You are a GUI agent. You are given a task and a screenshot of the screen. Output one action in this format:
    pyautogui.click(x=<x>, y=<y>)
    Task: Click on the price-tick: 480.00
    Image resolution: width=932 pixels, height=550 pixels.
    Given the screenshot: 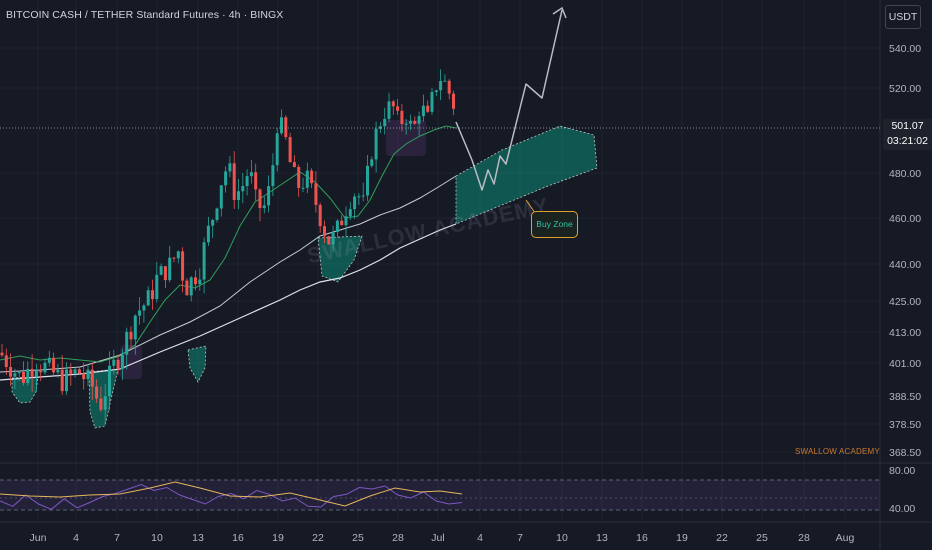 What is the action you would take?
    pyautogui.click(x=905, y=174)
    